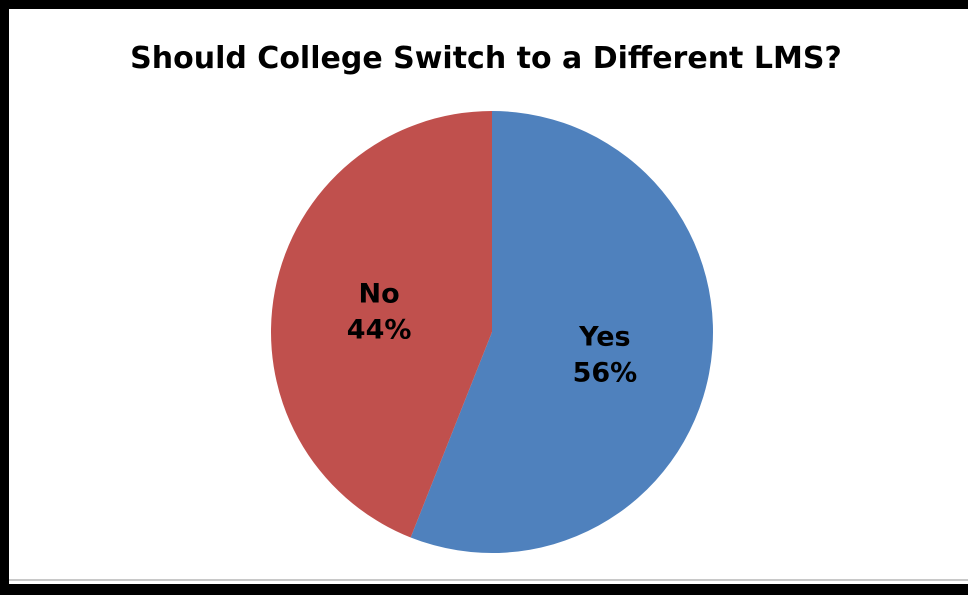  I want to click on slice-label-yes: Yes, so click(604, 337).